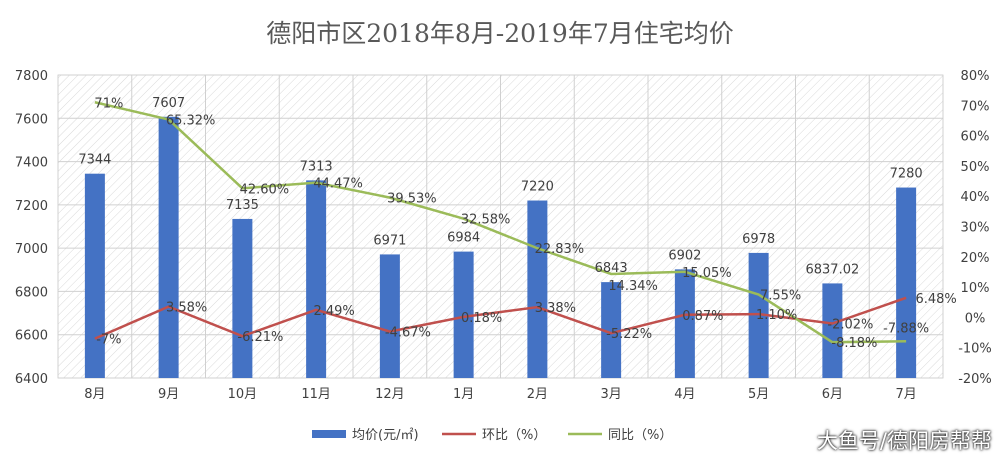  What do you see at coordinates (975, 76) in the screenshot?
I see `y-right-tick-label: 80%` at bounding box center [975, 76].